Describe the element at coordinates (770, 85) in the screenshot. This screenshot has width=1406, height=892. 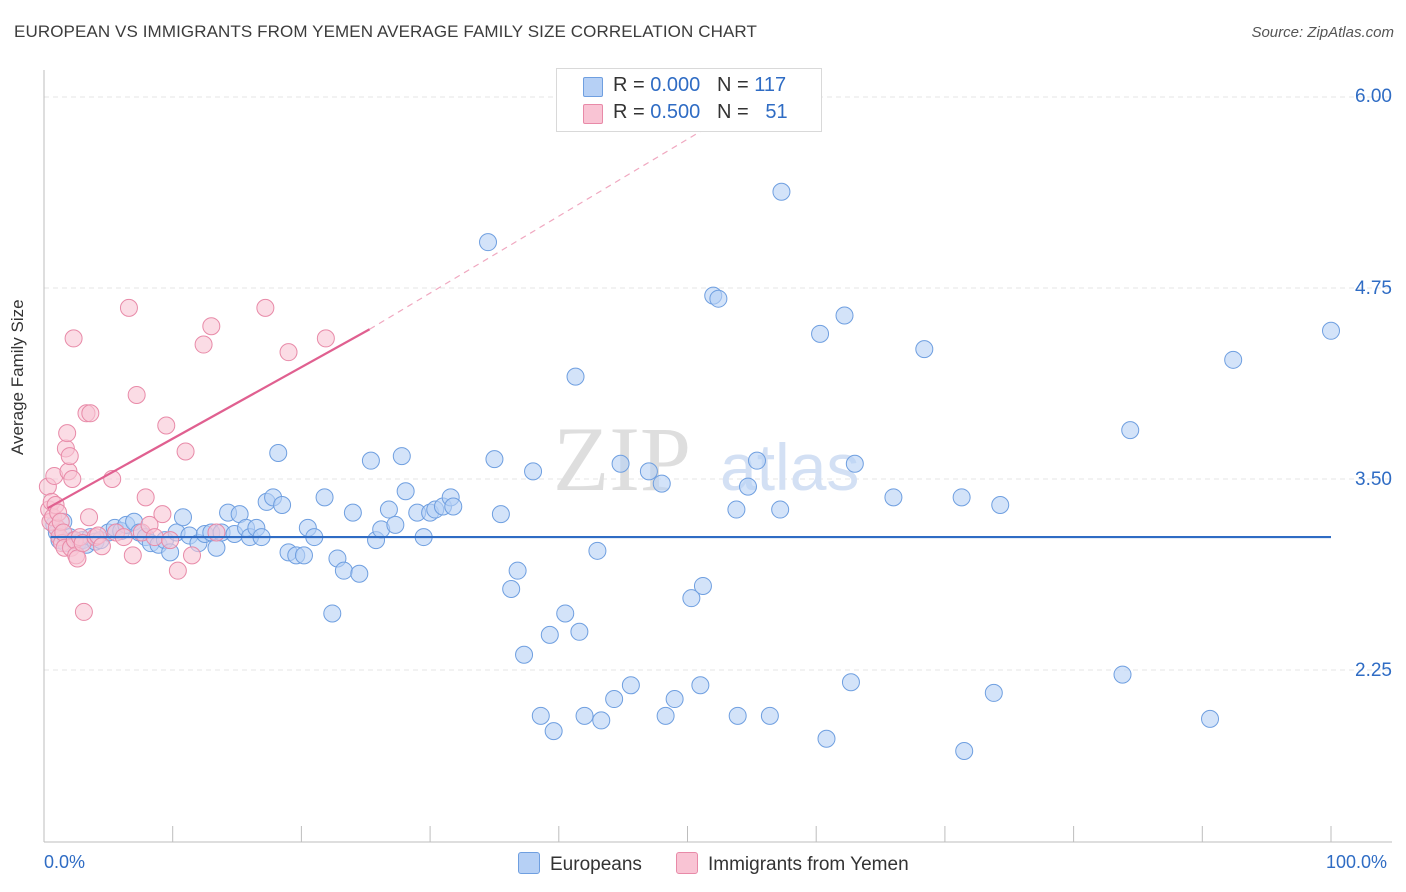
I see `legend-n-value: 117` at that location.